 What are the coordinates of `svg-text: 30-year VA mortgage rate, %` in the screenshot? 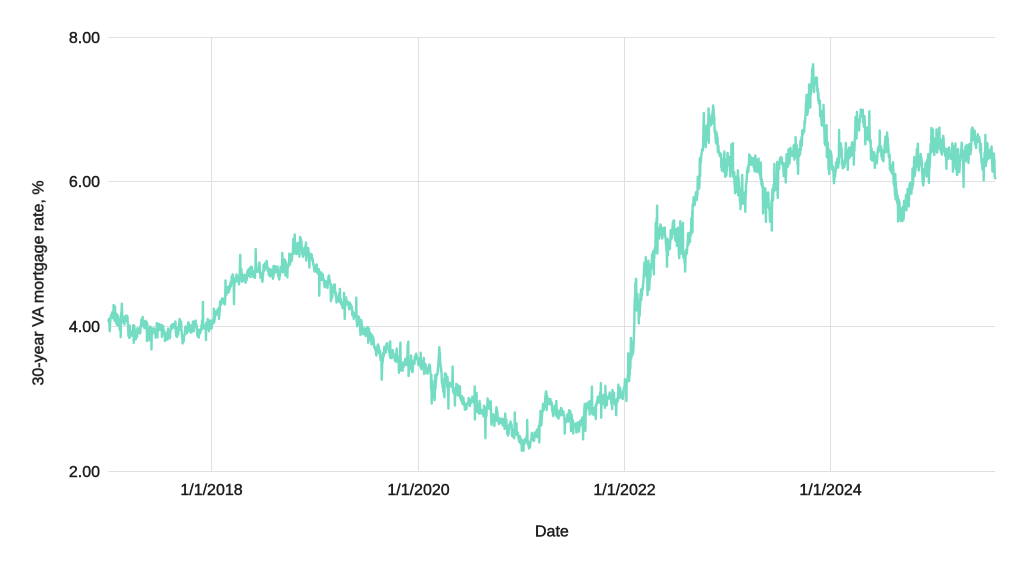 It's located at (38, 282).